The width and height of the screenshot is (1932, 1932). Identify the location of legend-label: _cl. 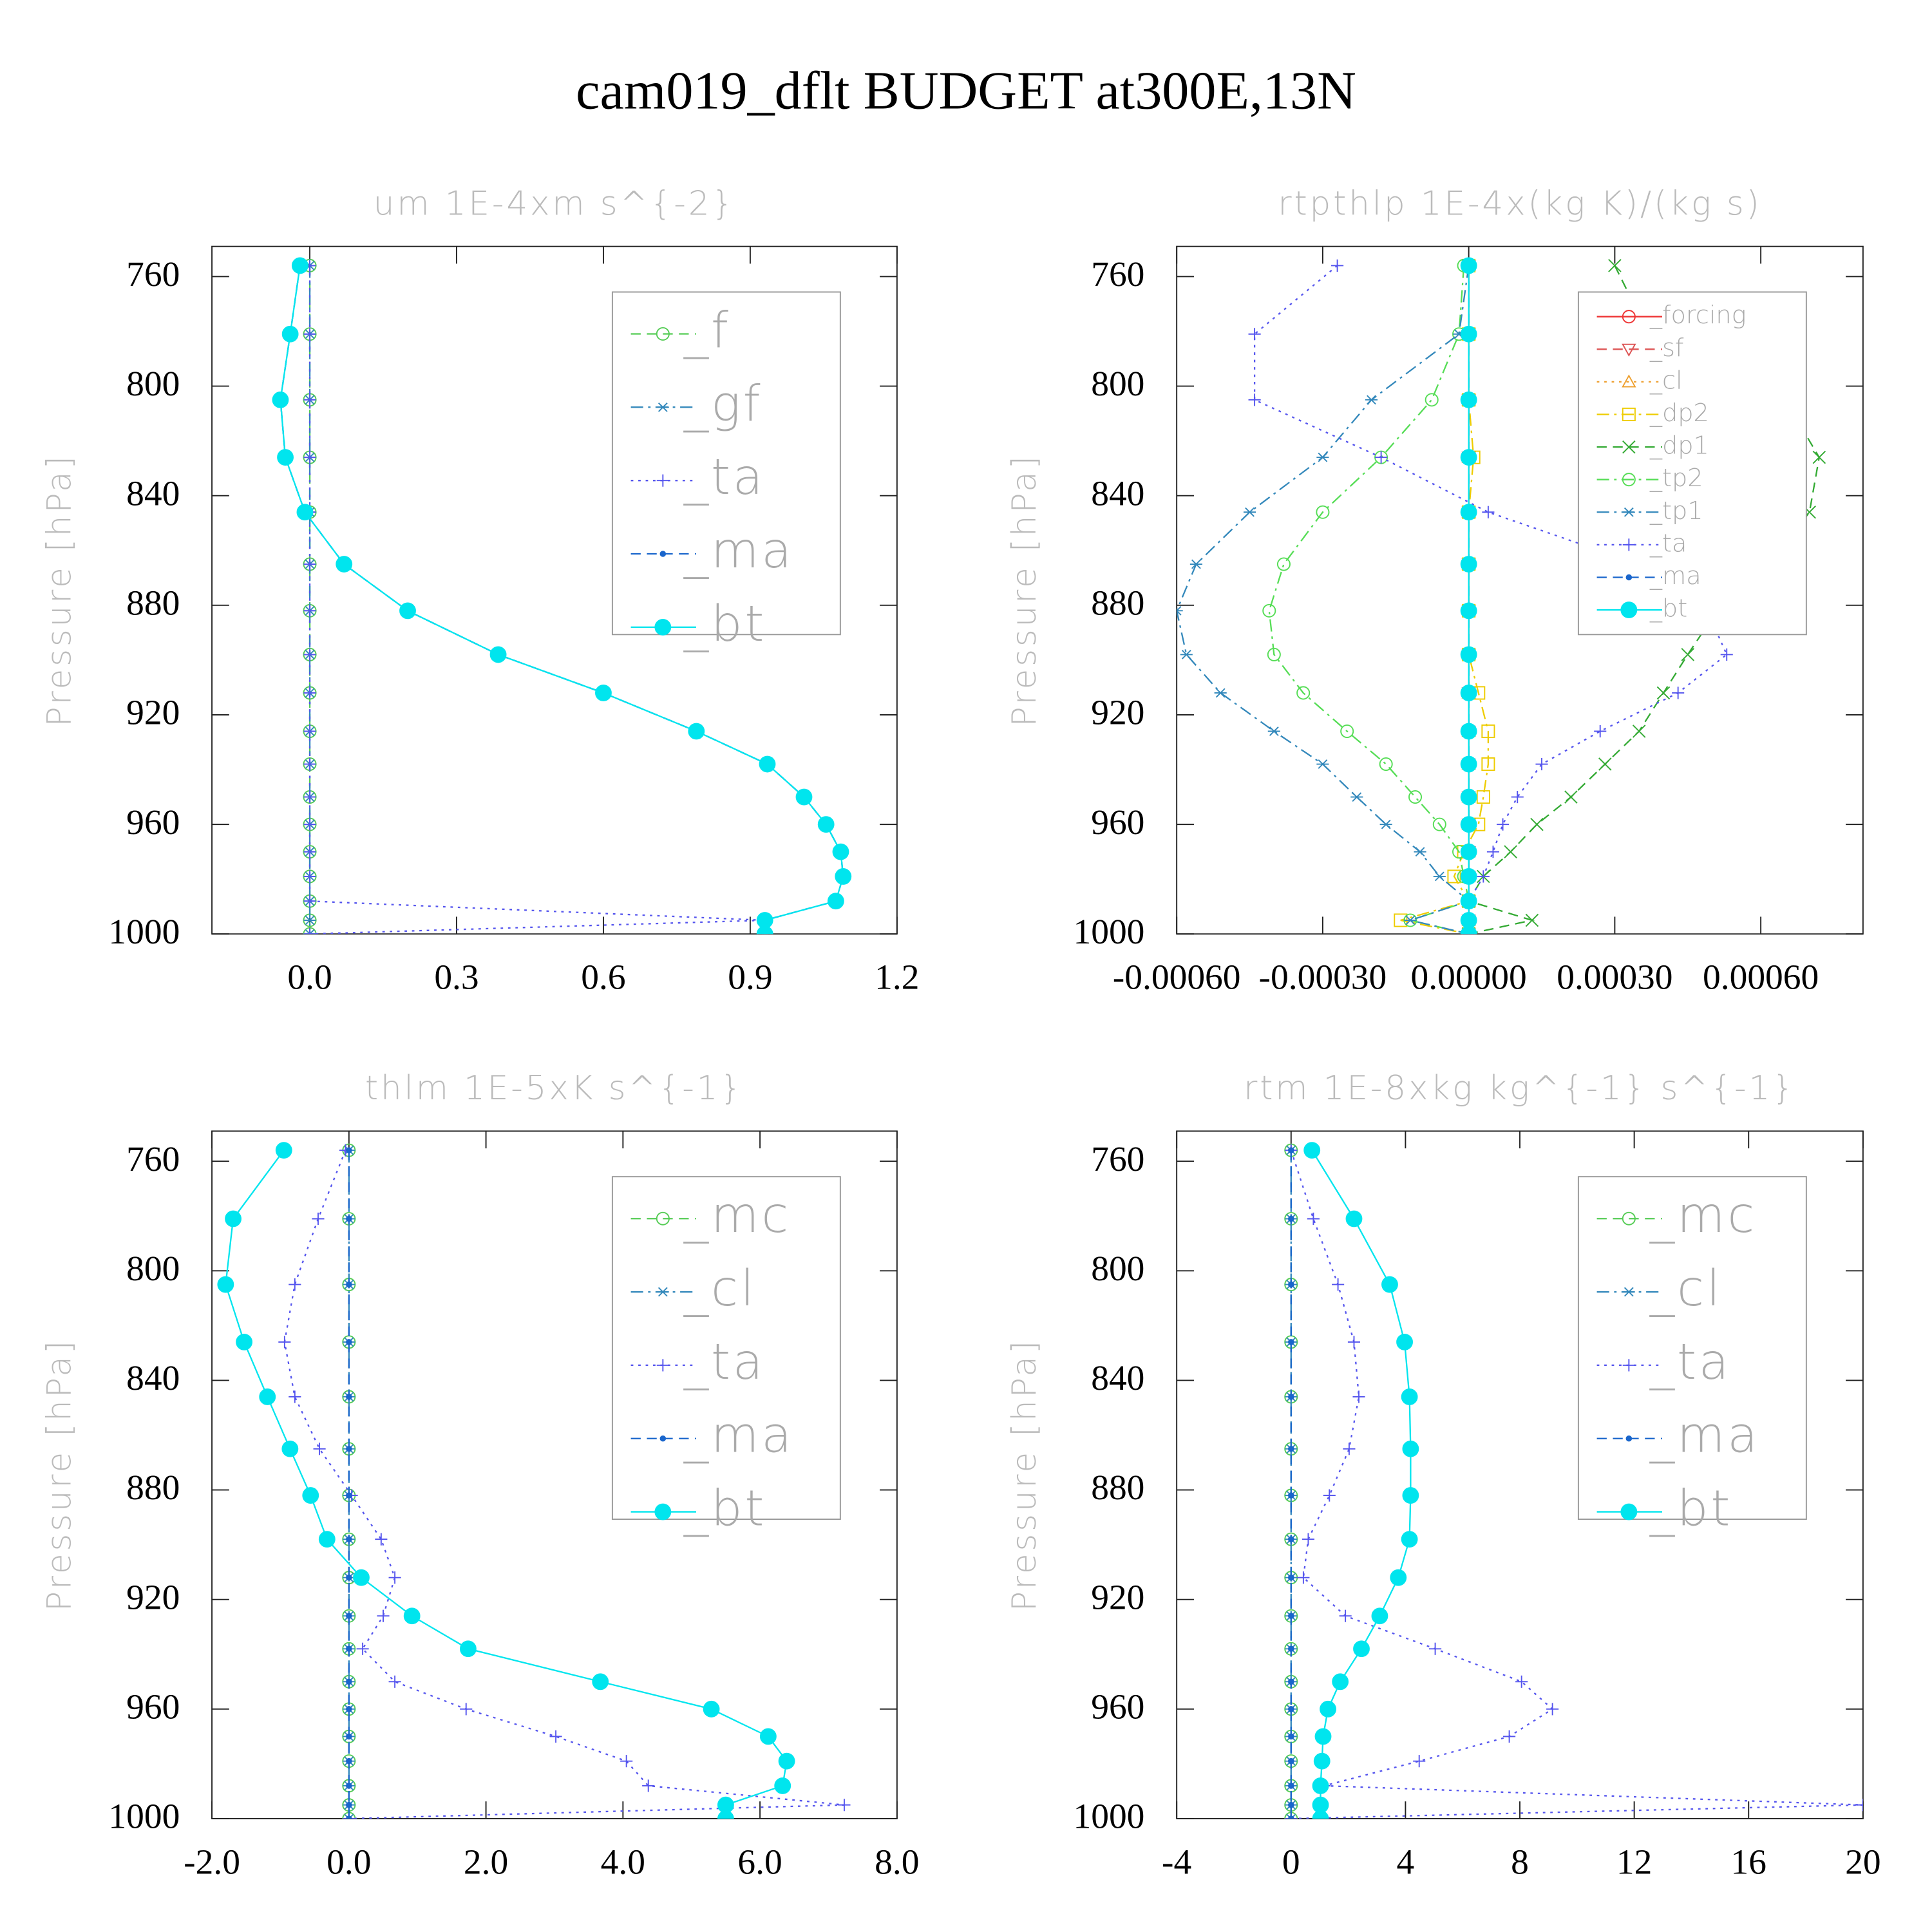
(1666, 381).